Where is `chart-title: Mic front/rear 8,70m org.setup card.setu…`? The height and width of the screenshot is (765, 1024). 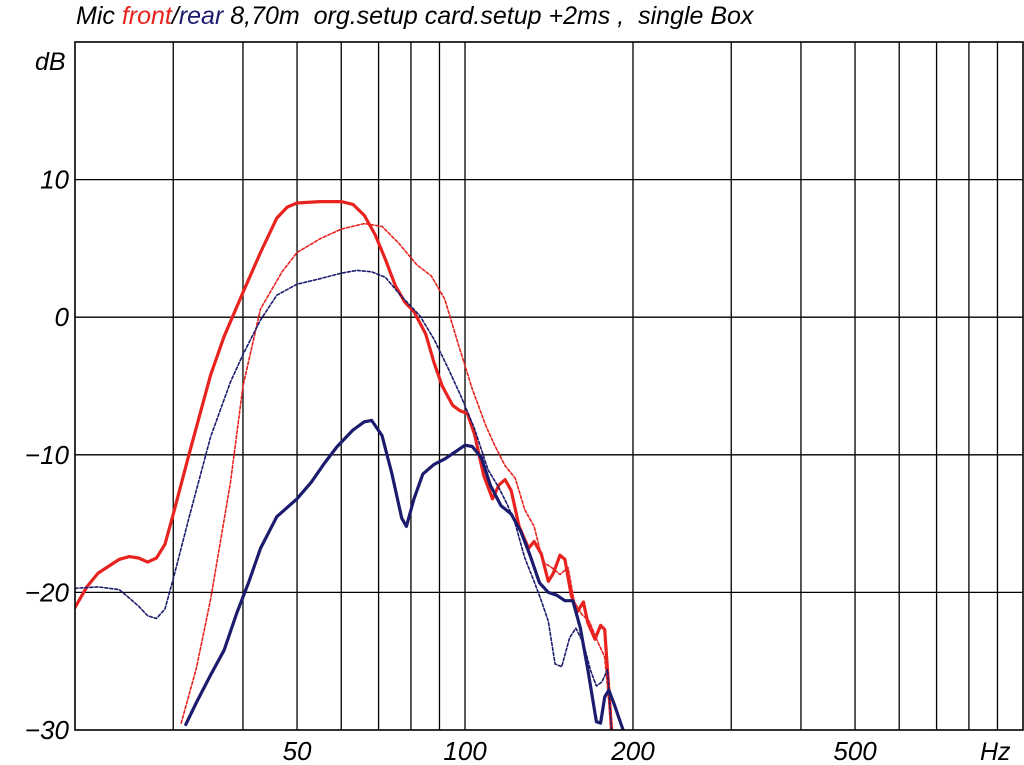
chart-title: Mic front/rear 8,70m org.setup card.setu… is located at coordinates (415, 16).